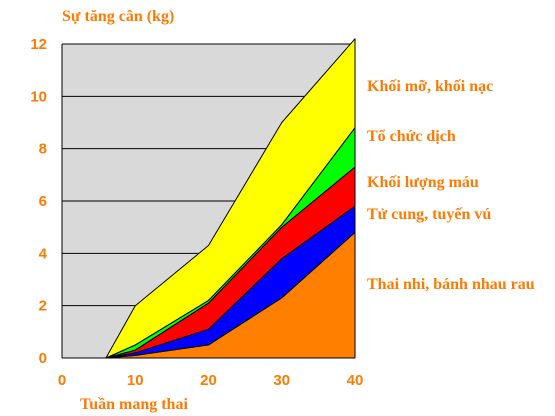 The width and height of the screenshot is (555, 416). I want to click on legend-label: Tổ chức dịch, so click(411, 136).